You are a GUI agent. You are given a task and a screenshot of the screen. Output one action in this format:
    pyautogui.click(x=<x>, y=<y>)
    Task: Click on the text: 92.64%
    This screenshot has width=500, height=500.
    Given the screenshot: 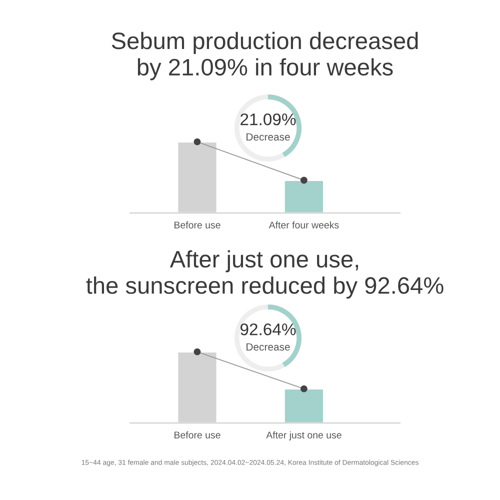 What is the action you would take?
    pyautogui.click(x=268, y=329)
    